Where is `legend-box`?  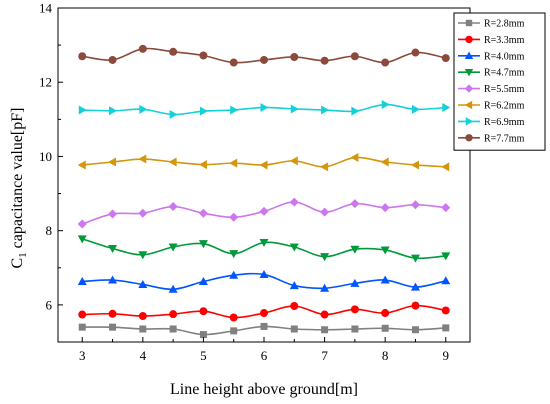 legend-box is located at coordinates (499, 81).